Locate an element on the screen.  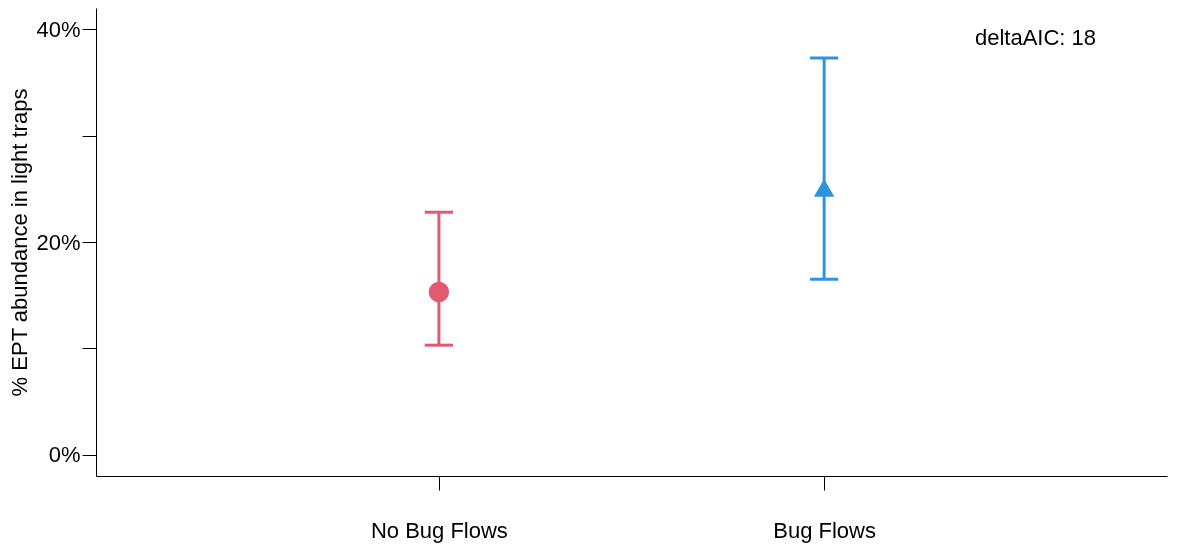
annotation: deltaAIC: 18 is located at coordinates (1035, 37).